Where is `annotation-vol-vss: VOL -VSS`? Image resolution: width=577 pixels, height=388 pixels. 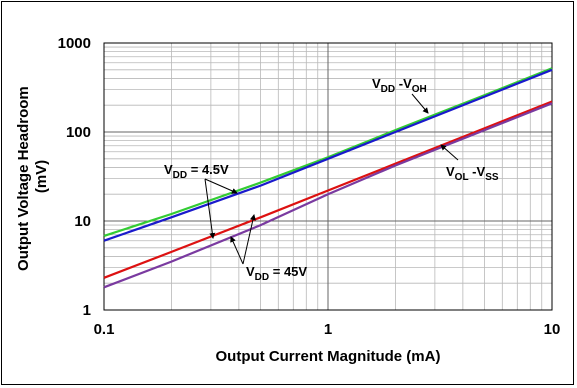
annotation-vol-vss: VOL -VSS is located at coordinates (472, 173).